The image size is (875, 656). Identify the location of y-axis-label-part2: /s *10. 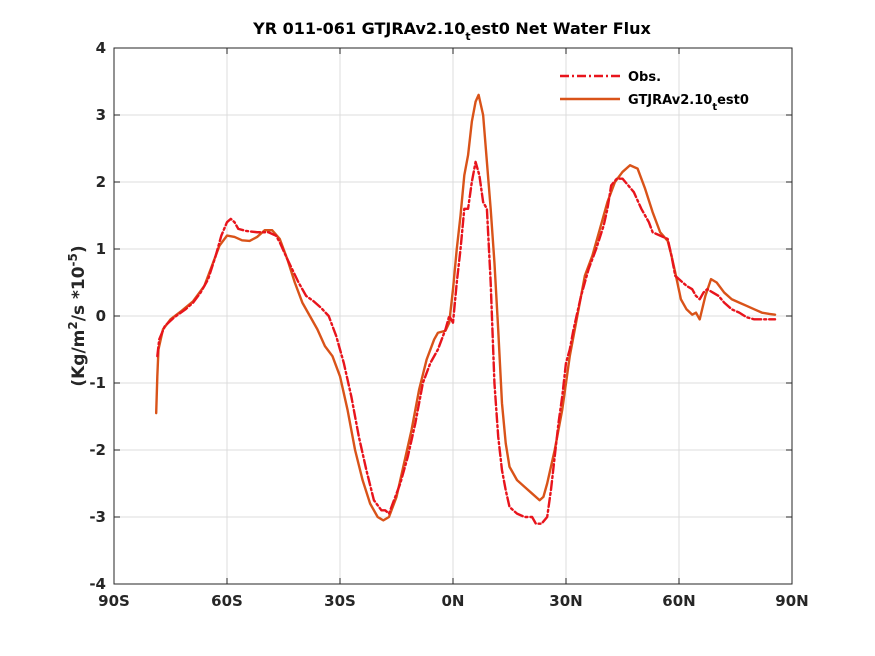
(79, 293).